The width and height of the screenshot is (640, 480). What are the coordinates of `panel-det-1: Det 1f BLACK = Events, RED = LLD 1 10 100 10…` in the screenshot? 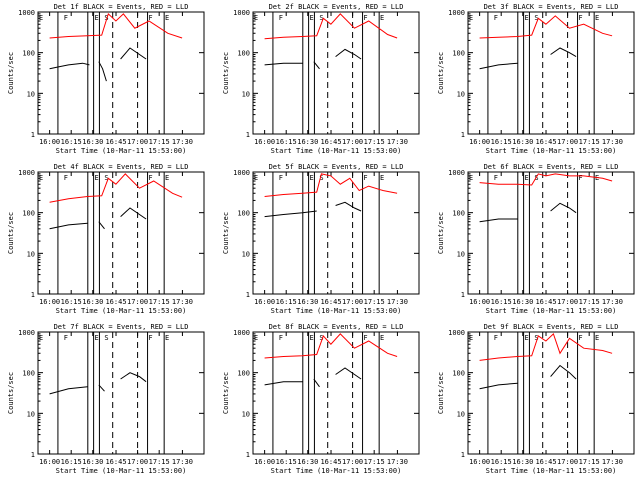 It's located at (106, 79).